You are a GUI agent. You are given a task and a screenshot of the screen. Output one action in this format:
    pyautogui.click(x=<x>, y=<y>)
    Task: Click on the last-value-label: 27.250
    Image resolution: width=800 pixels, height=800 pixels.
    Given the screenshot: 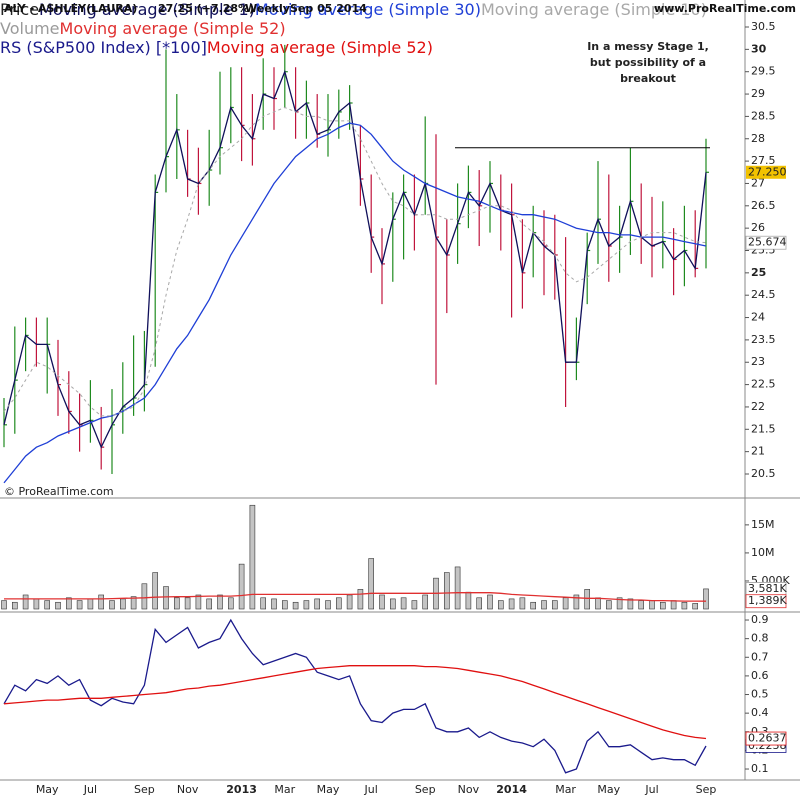 What is the action you would take?
    pyautogui.click(x=767, y=171)
    